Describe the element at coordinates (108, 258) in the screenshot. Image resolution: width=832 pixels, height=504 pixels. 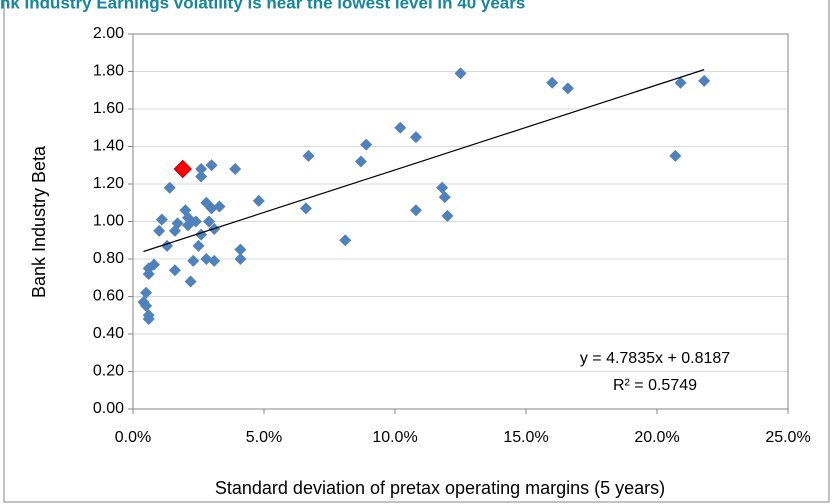
I see `y-tick-label: 0.80` at that location.